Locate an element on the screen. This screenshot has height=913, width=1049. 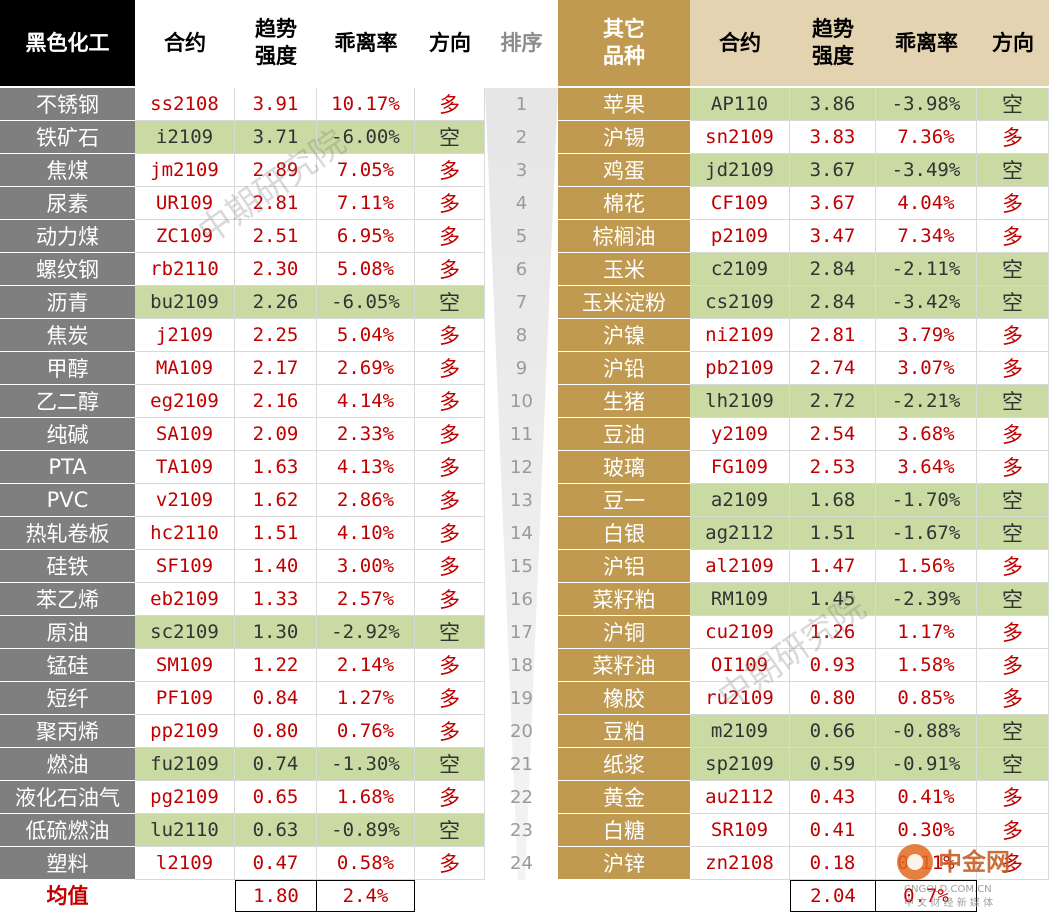
right-strength-cell: 1.26 is located at coordinates (833, 632).